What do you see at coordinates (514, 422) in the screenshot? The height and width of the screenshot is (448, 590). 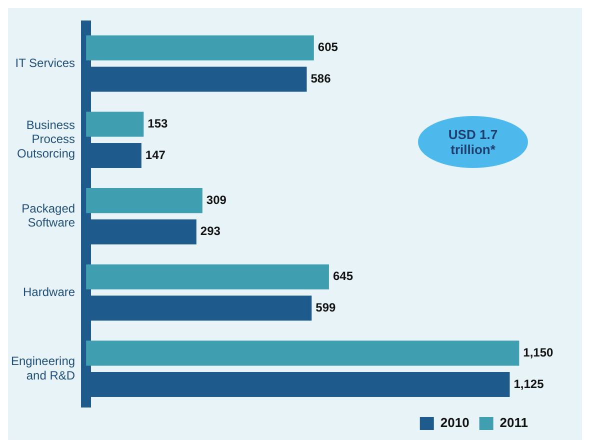 I see `legend-label: 2011` at bounding box center [514, 422].